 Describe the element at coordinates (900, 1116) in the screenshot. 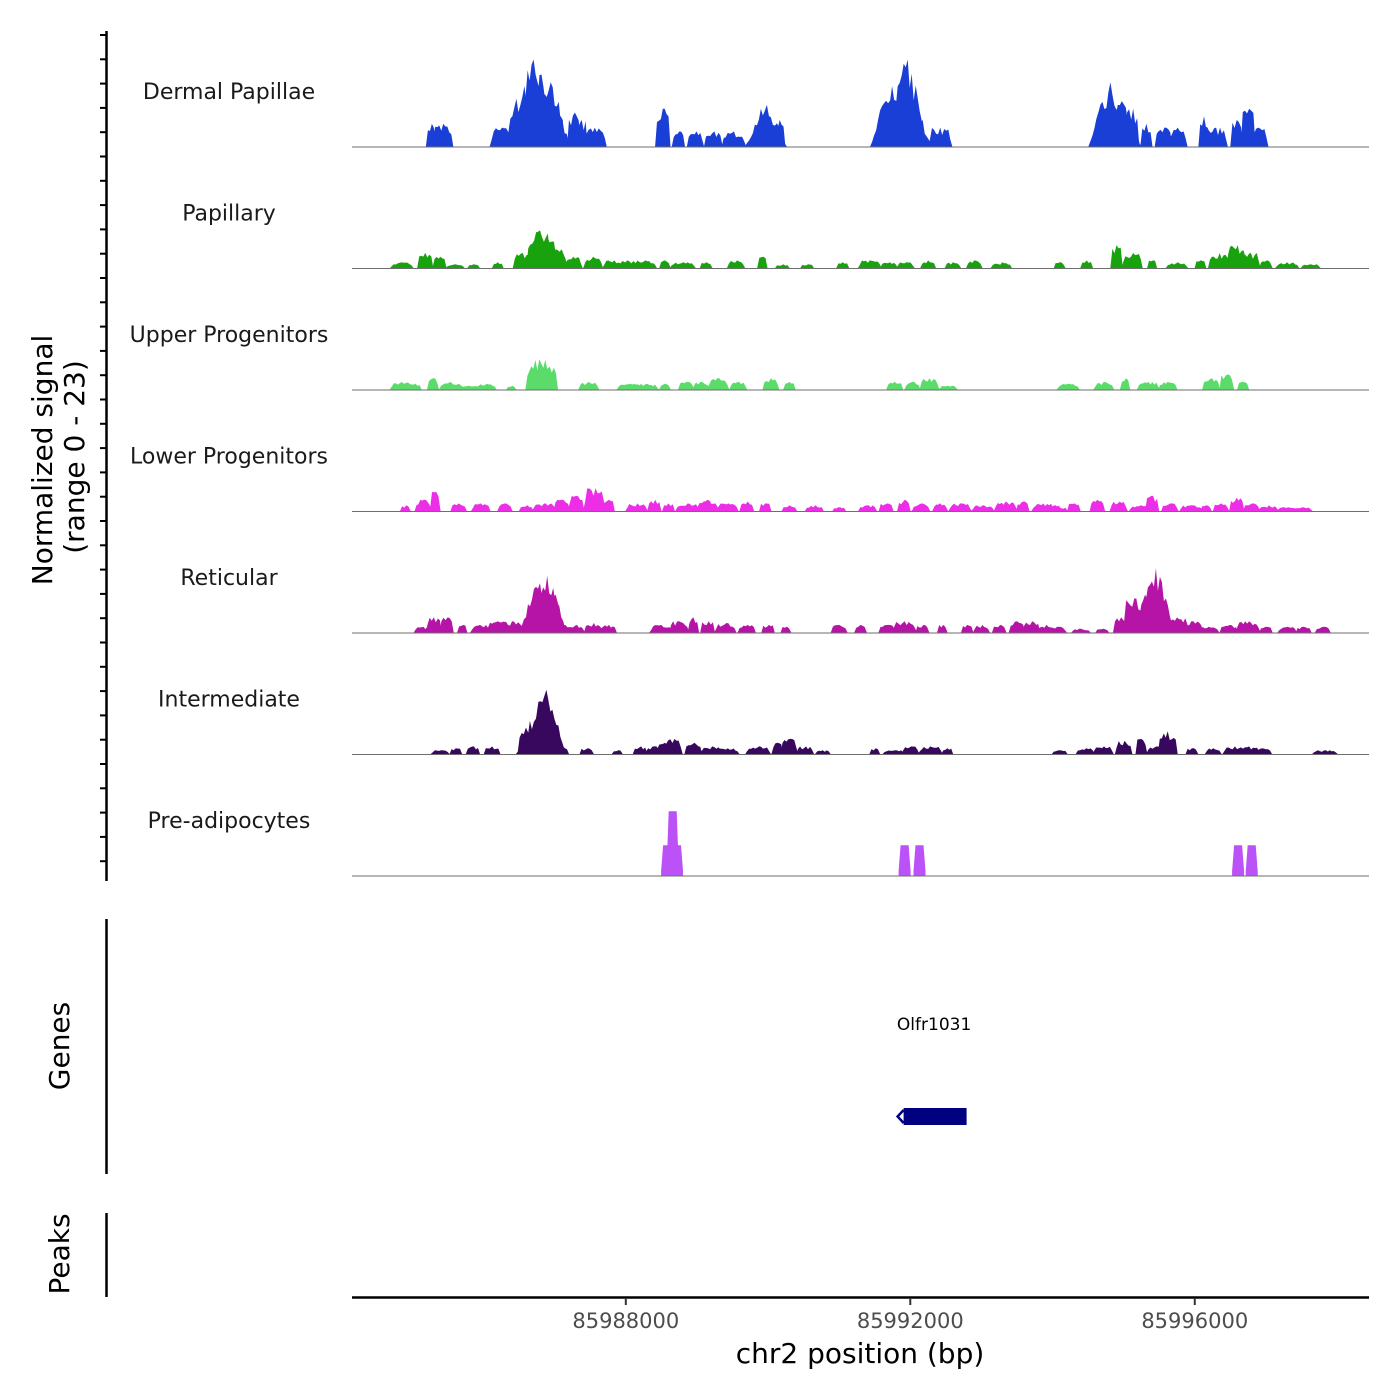

I see `gene-strand-arrow` at that location.